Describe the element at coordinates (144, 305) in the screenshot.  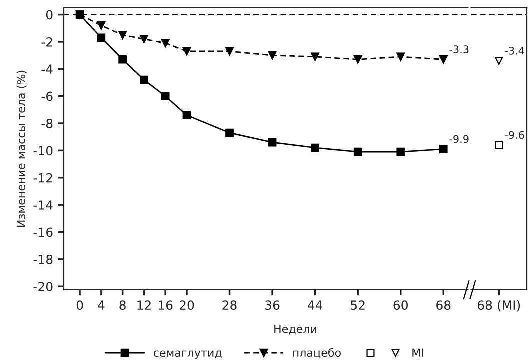
I see `x-tick-label: 12` at that location.